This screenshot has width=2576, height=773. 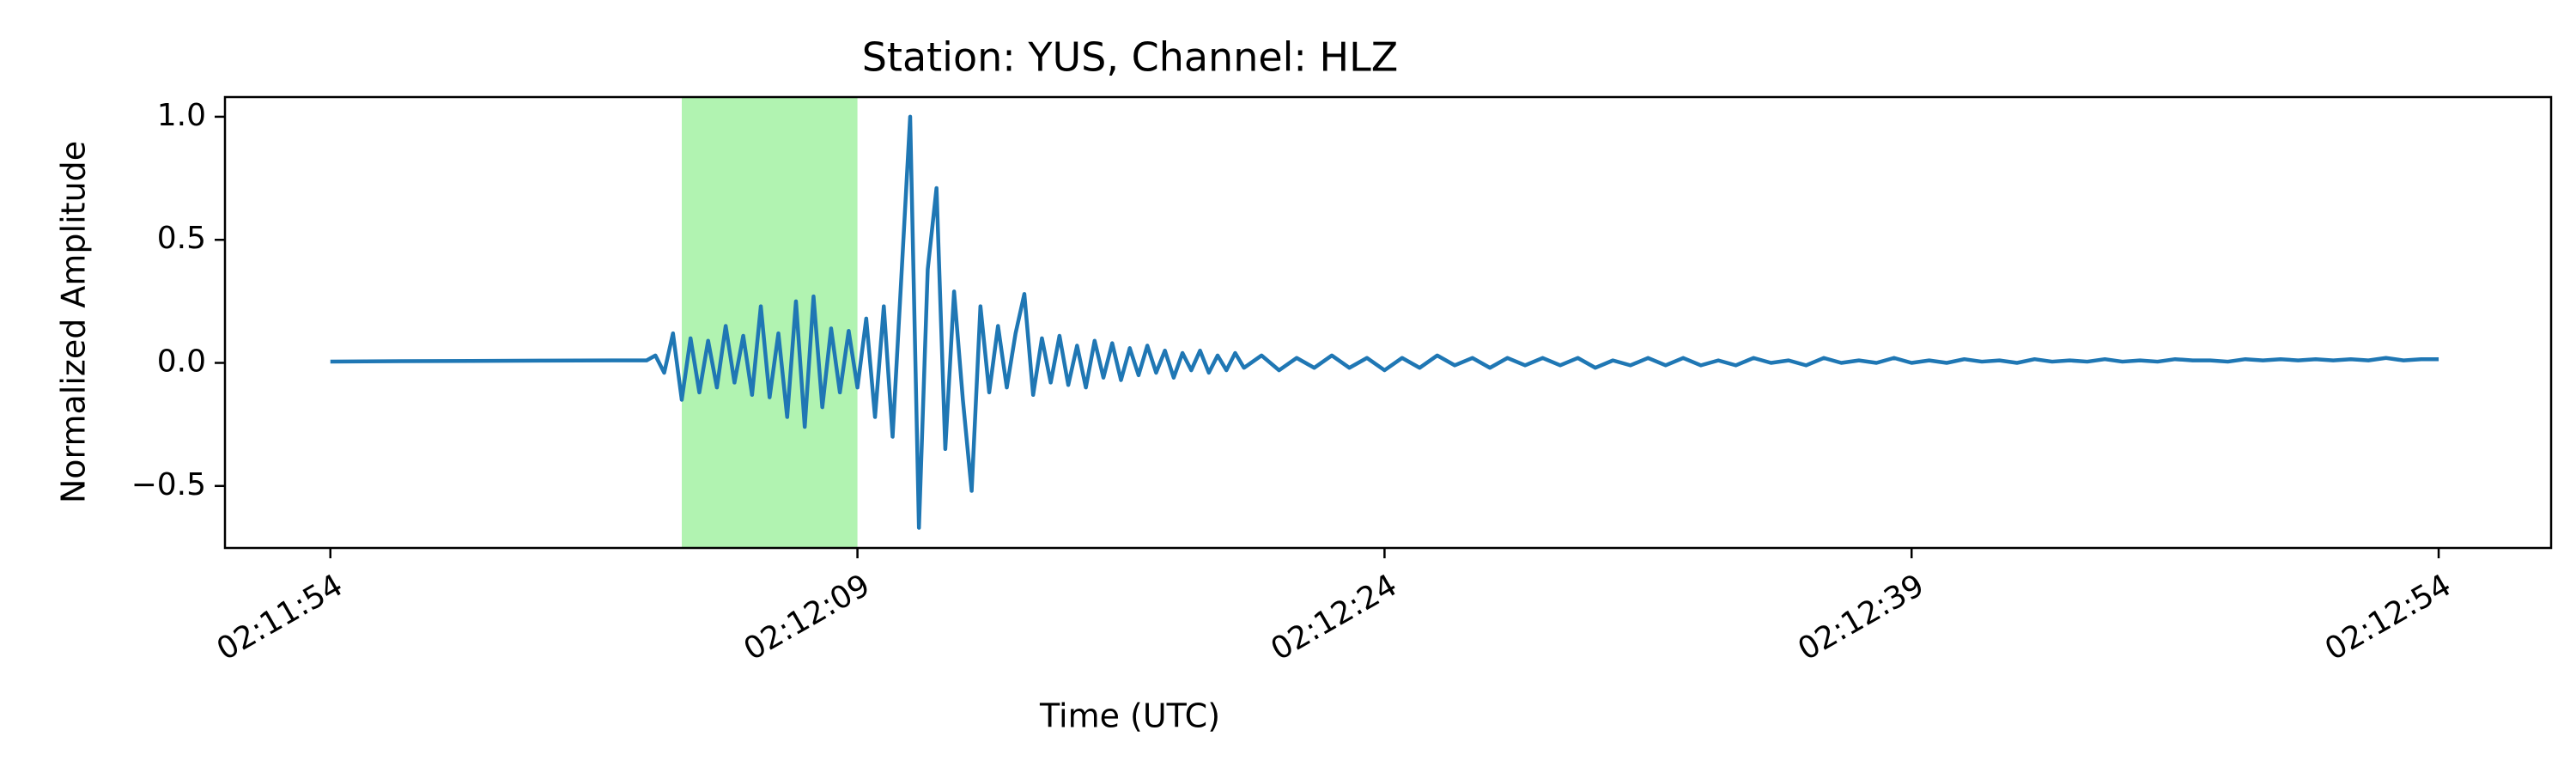 I want to click on x-tick-label: 02:12:54, so click(x=2389, y=617).